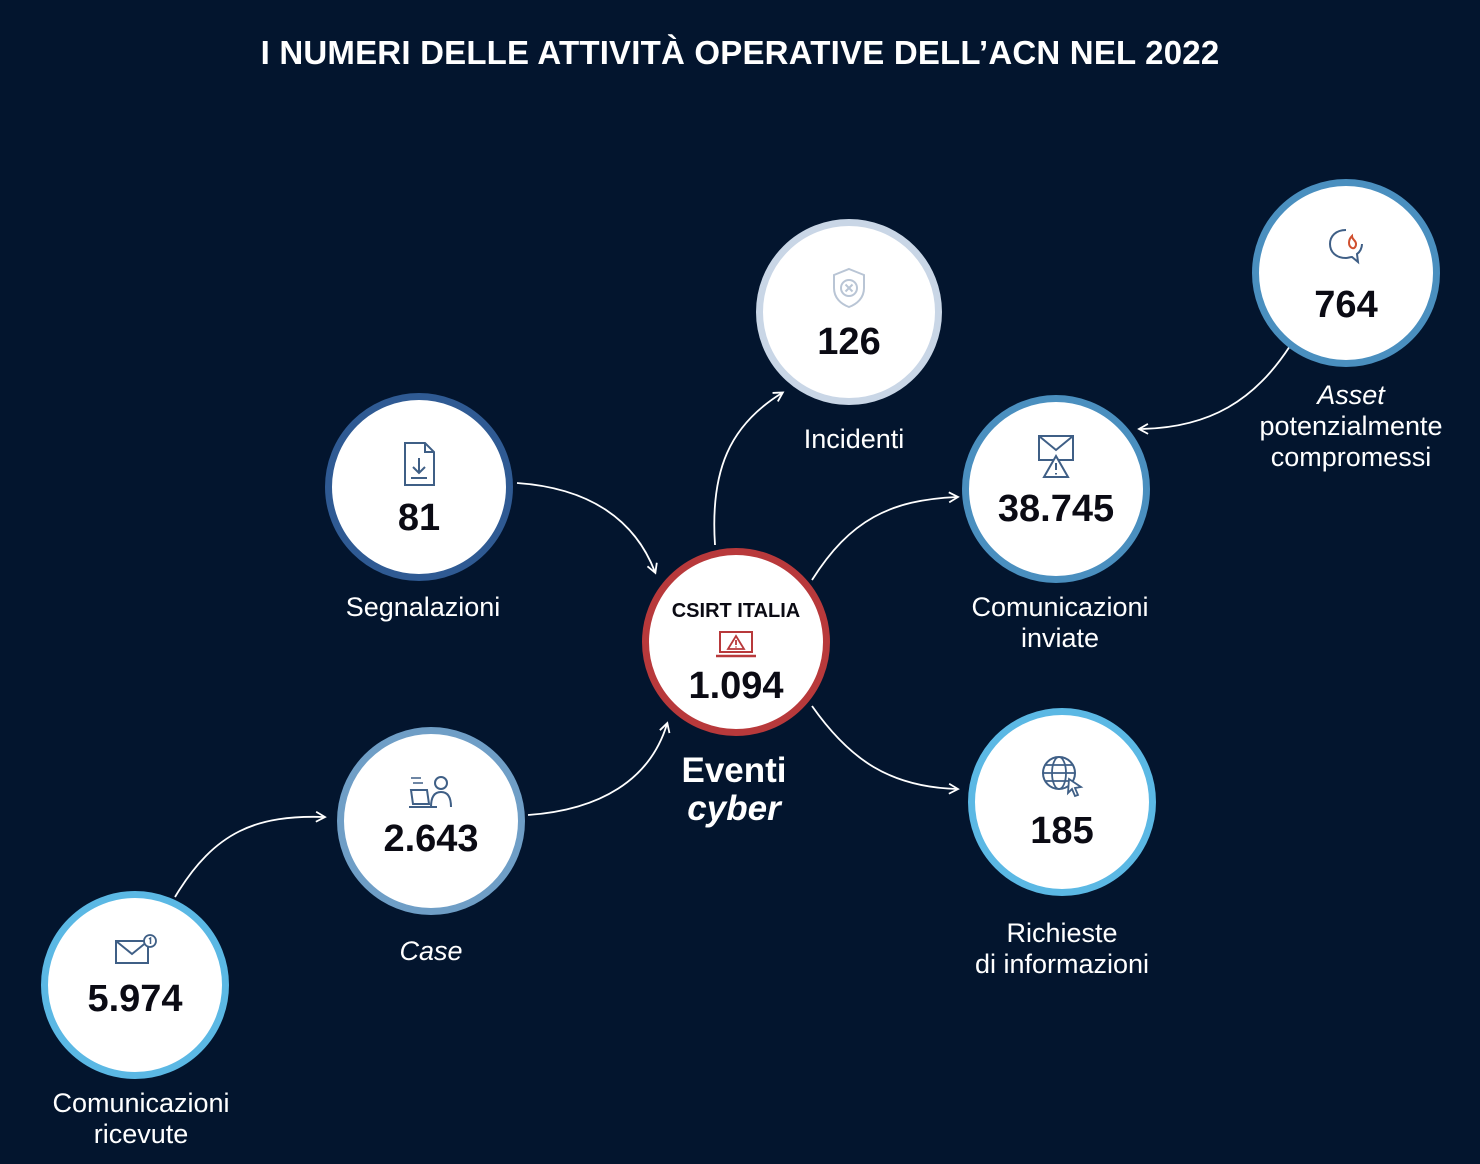 The width and height of the screenshot is (1480, 1164). I want to click on csirt-label-line1: Eventi, so click(734, 770).